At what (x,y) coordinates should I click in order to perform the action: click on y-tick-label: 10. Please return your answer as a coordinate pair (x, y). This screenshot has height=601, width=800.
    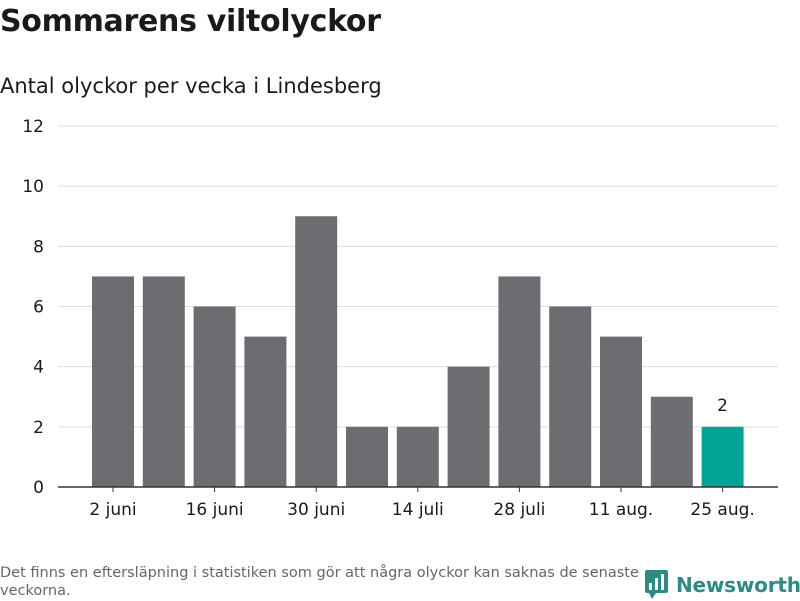
    Looking at the image, I should click on (33, 187).